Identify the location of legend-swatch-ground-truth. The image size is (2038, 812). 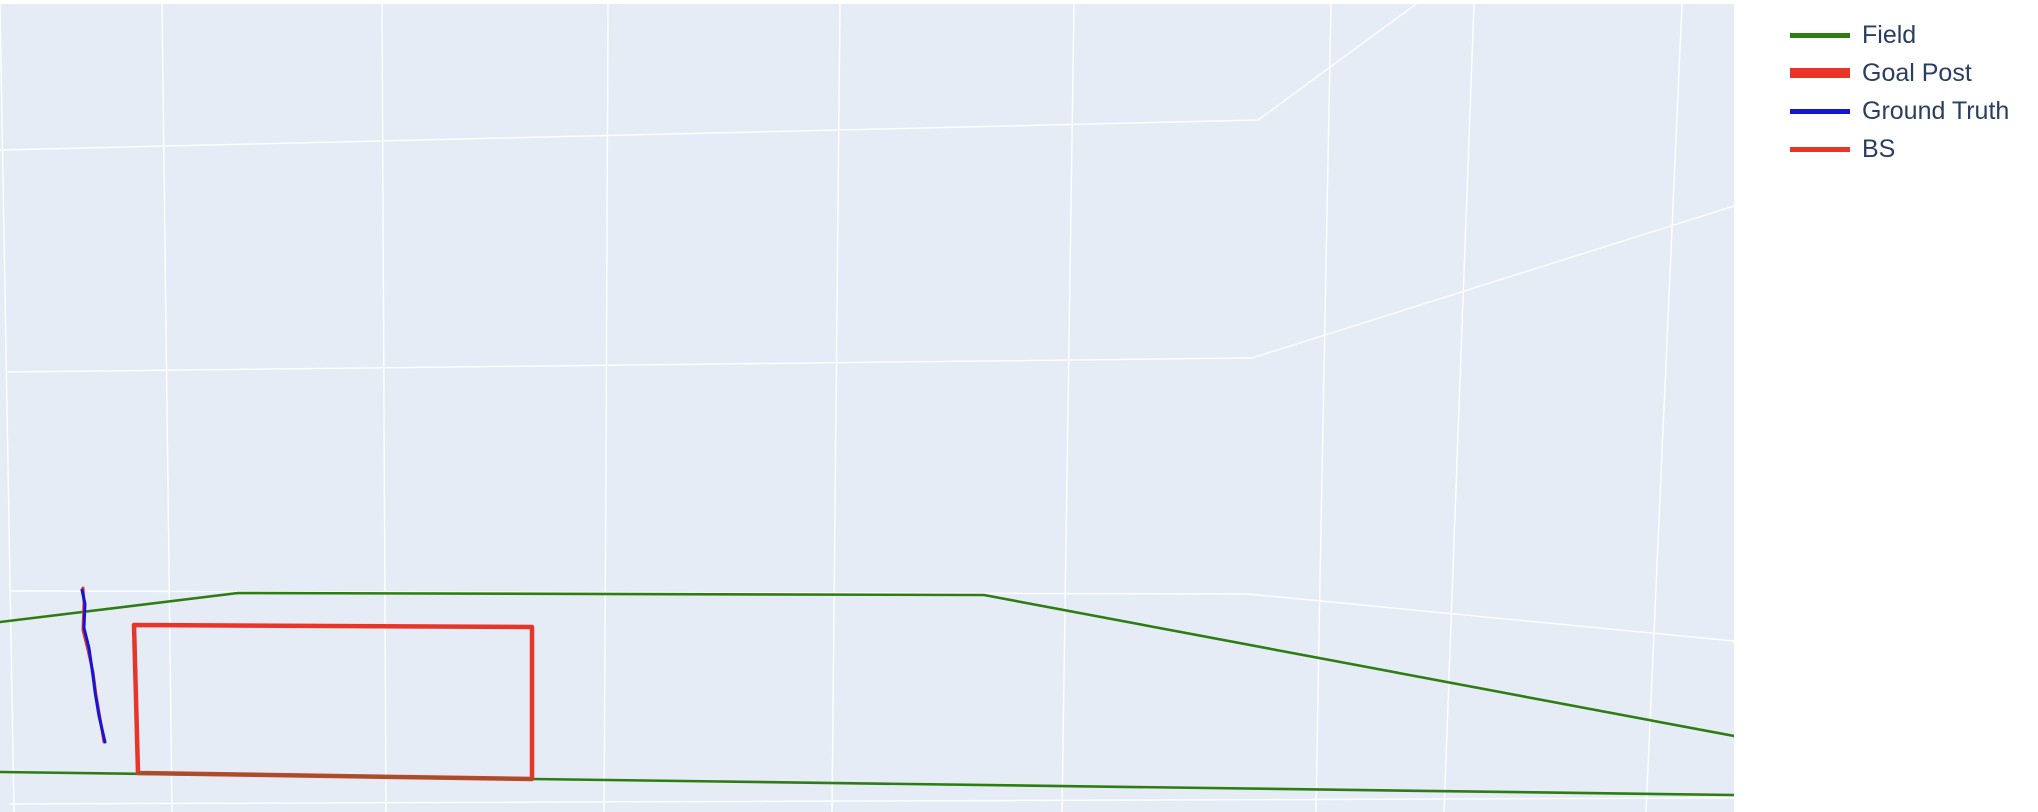
(1820, 111).